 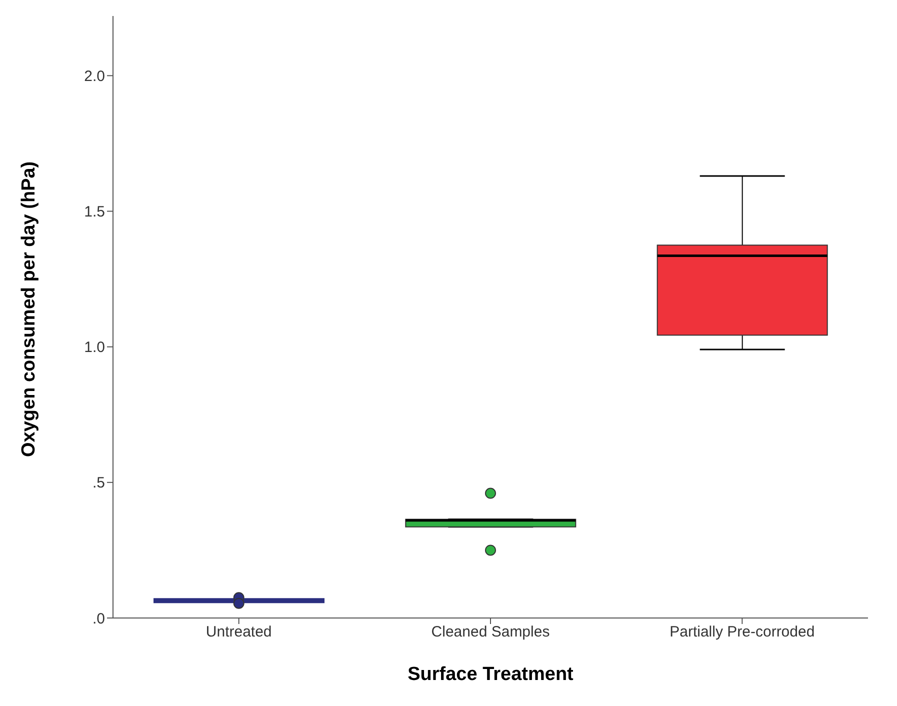 What do you see at coordinates (98, 619) in the screenshot?
I see `y-tick-label: .0` at bounding box center [98, 619].